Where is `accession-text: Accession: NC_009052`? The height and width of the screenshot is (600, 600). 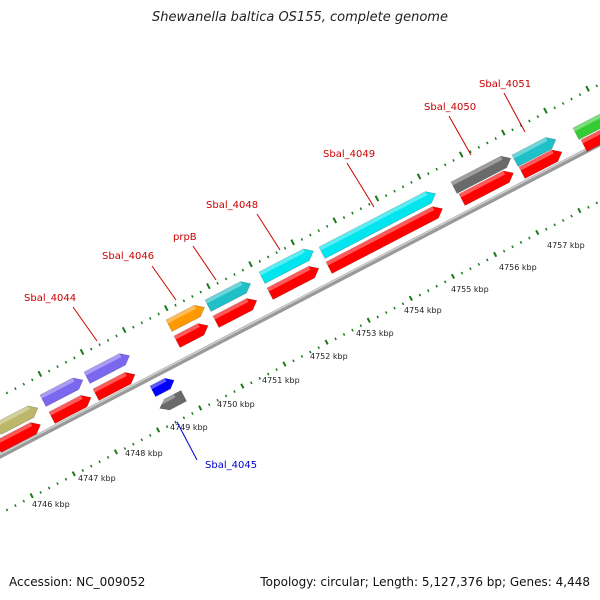 accession-text: Accession: NC_009052 is located at coordinates (77, 582).